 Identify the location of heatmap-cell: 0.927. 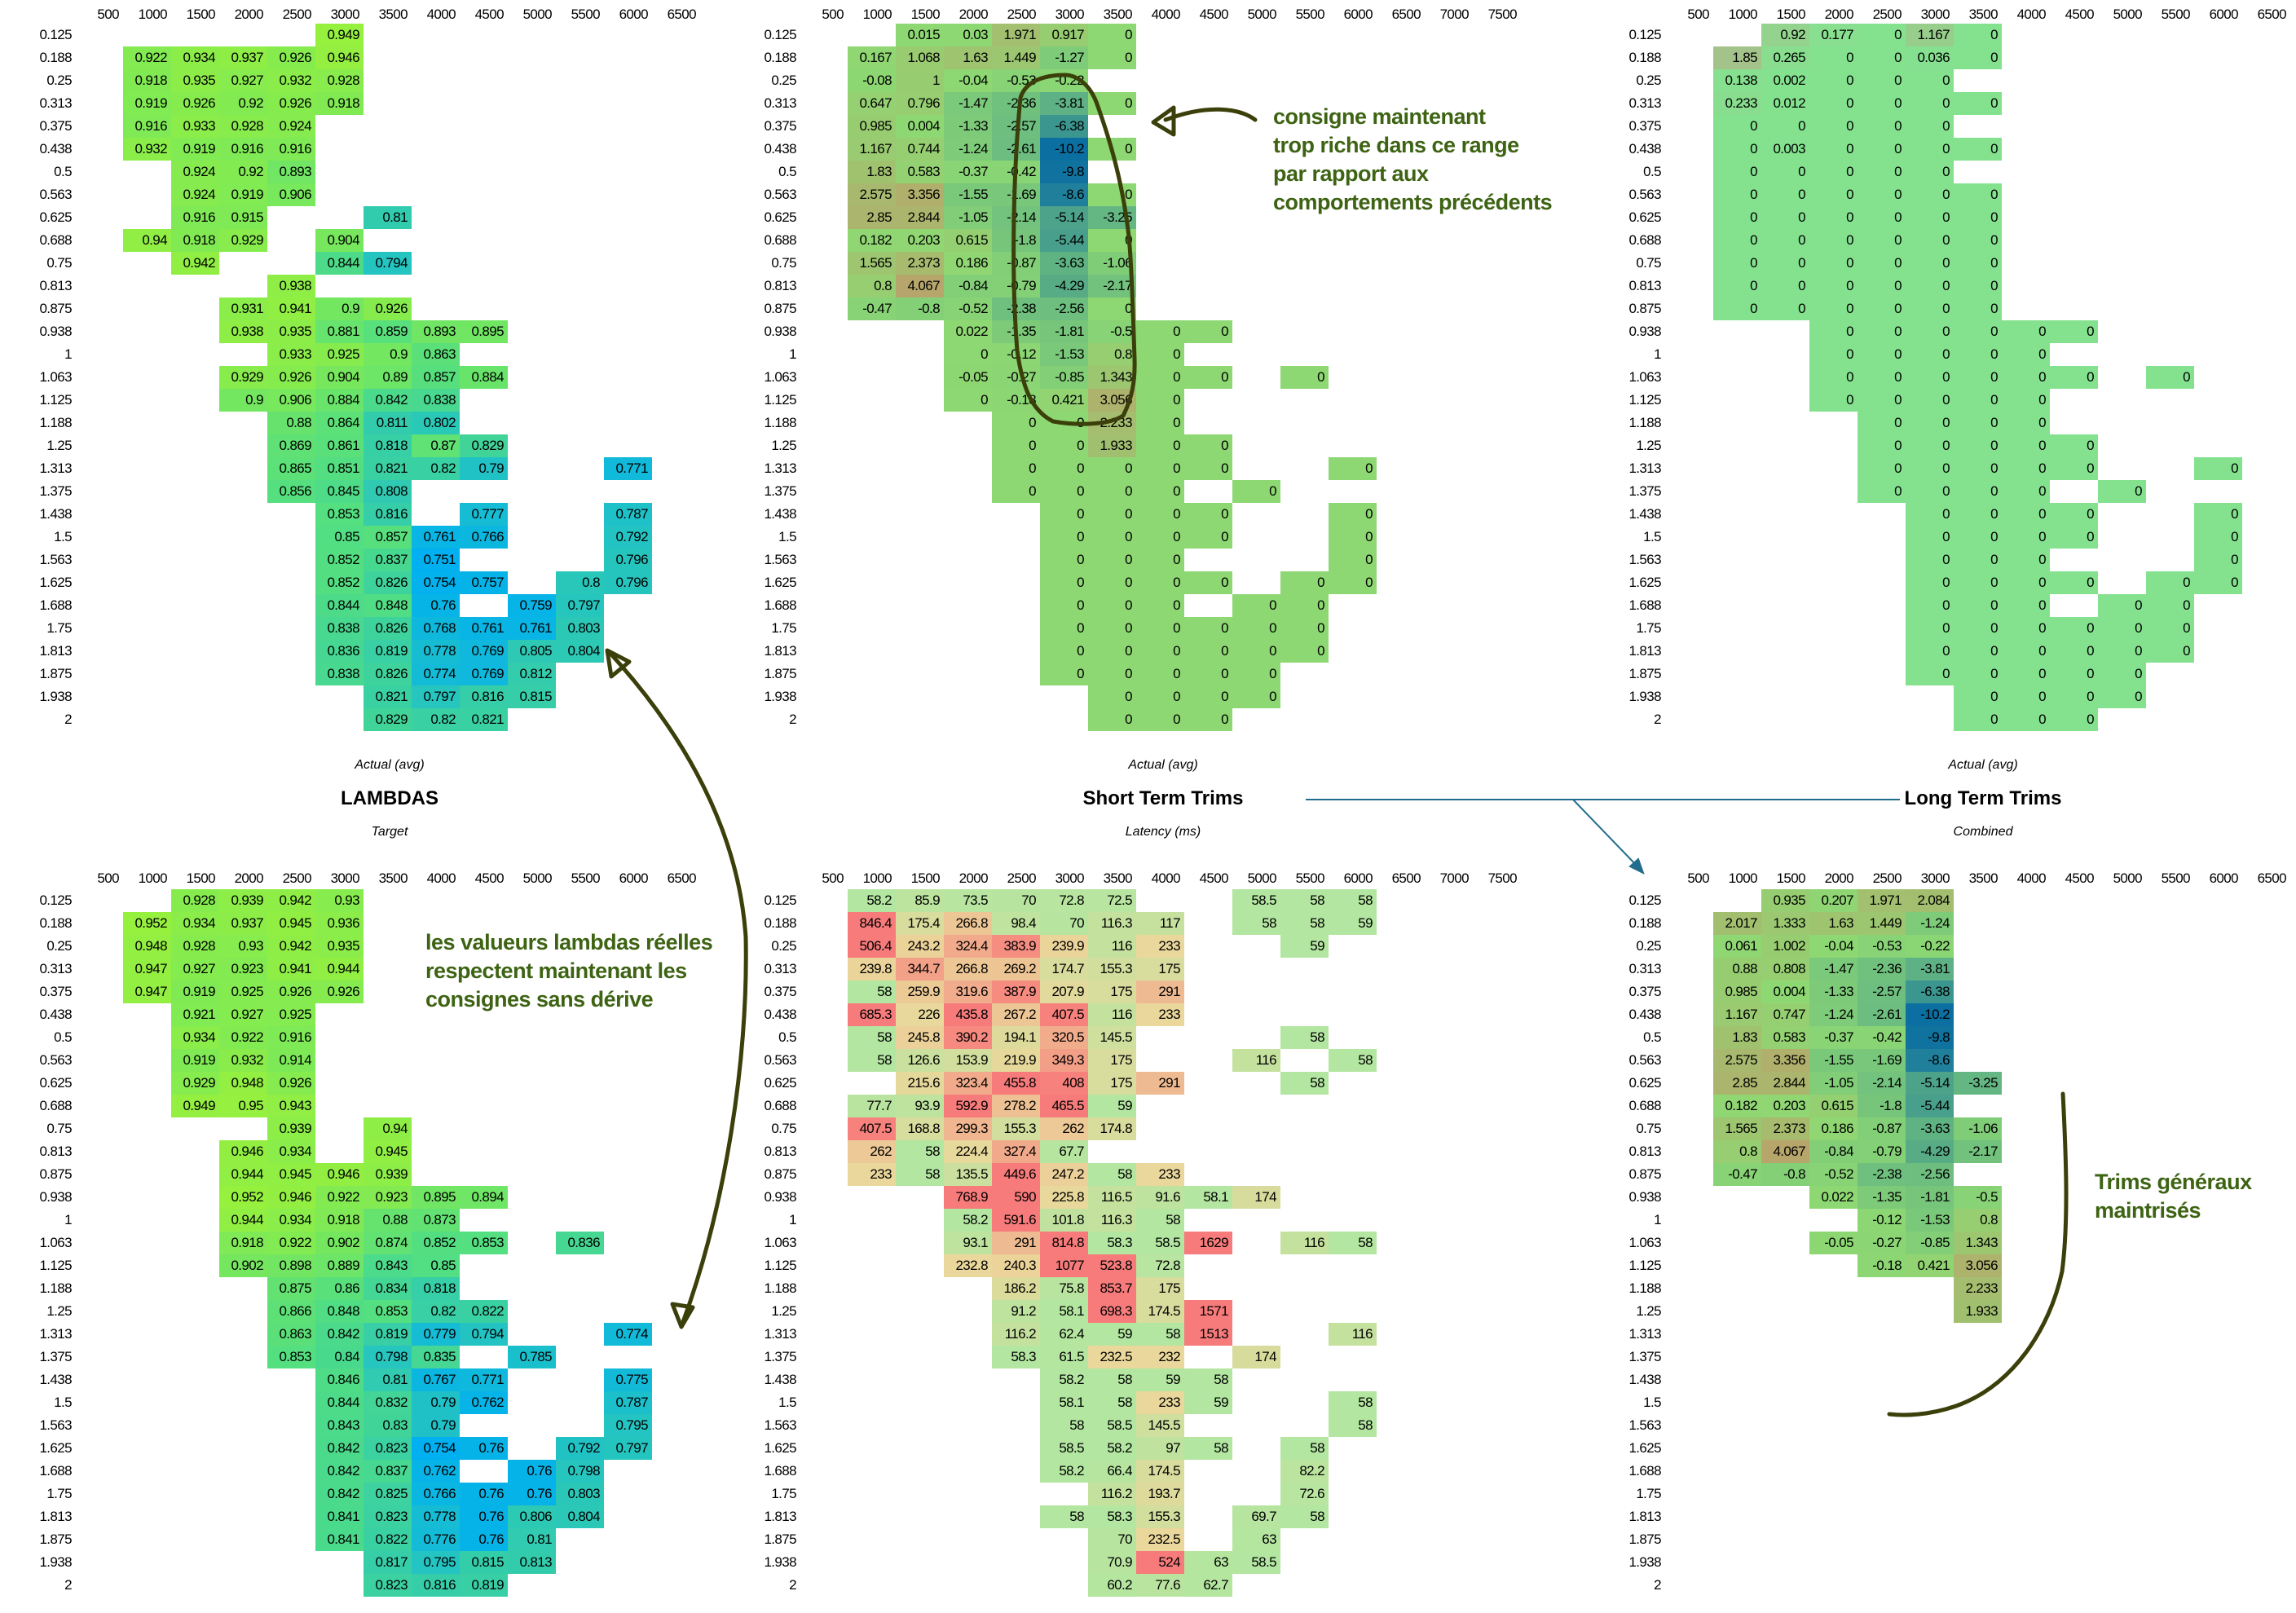
(195, 969).